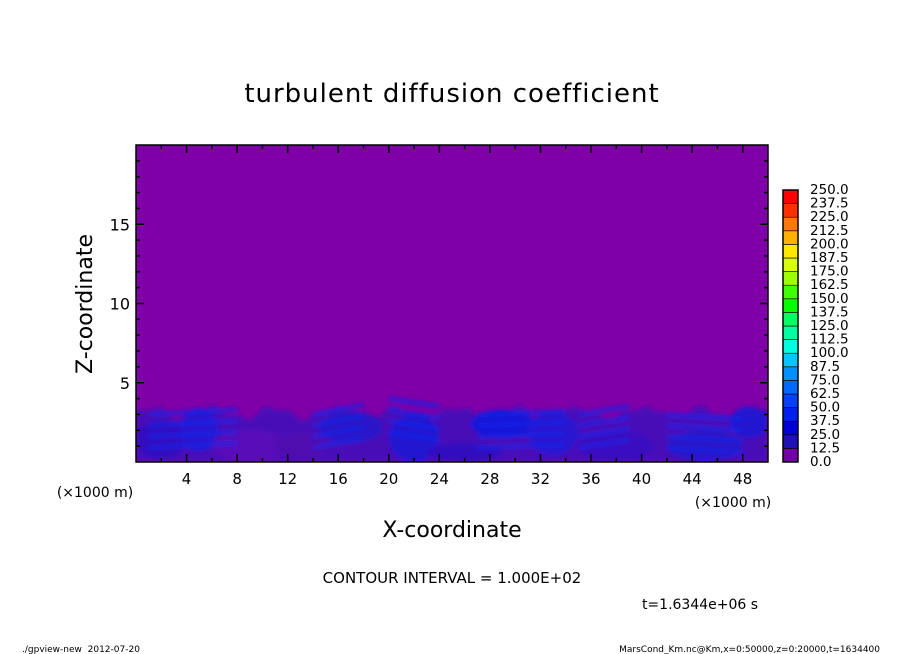  Describe the element at coordinates (451, 530) in the screenshot. I see `x-axis-label: X-coordinate` at that location.